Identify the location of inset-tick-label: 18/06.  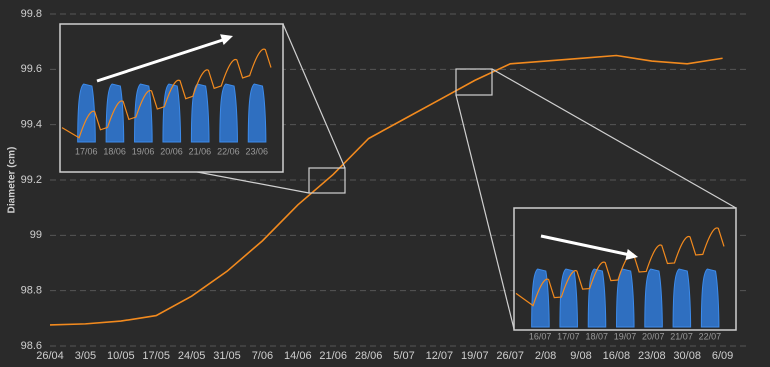
(114, 151).